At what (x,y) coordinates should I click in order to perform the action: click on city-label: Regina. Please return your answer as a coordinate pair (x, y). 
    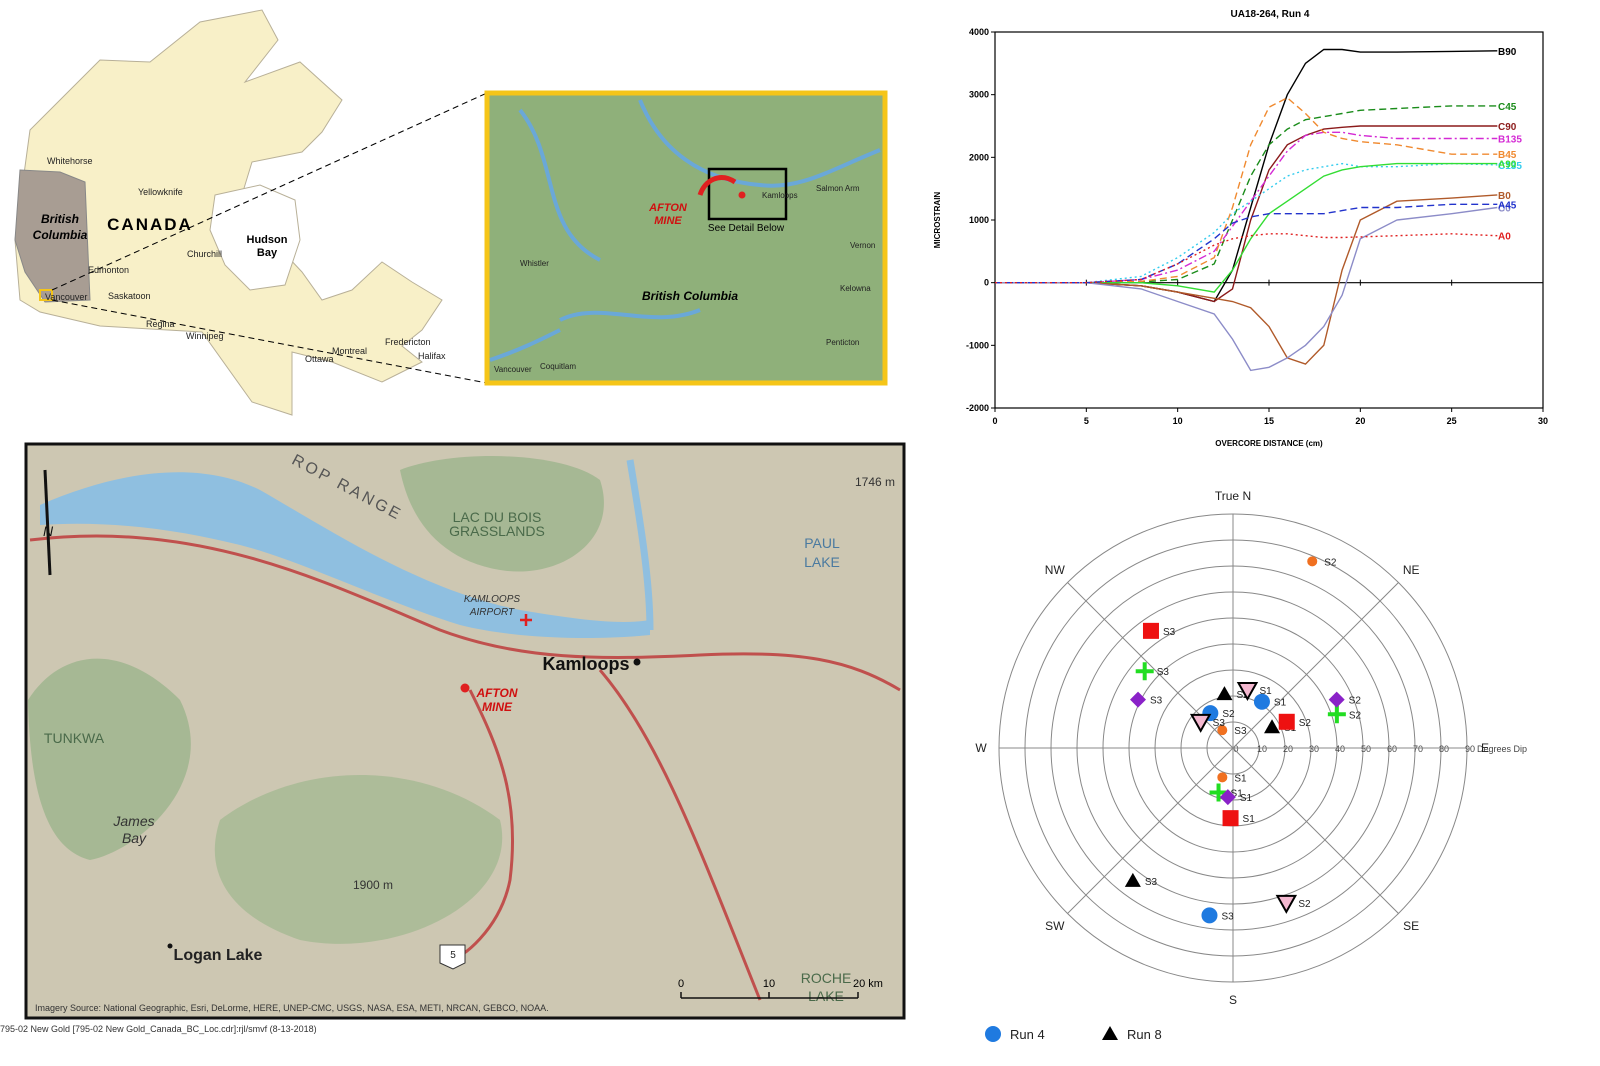
    Looking at the image, I should click on (160, 324).